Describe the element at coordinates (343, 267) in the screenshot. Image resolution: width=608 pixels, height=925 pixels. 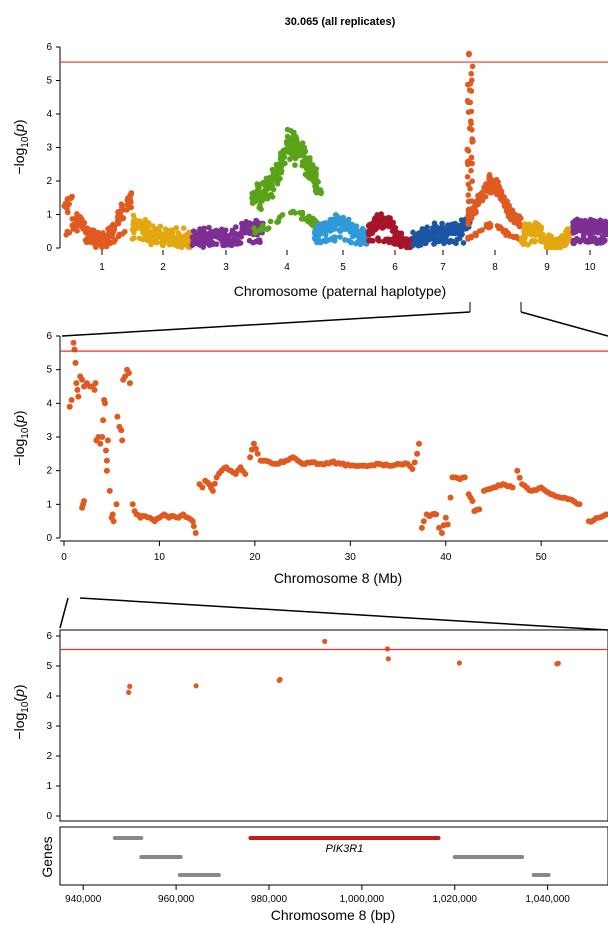
I see `genome-chromosome-label: 5` at that location.